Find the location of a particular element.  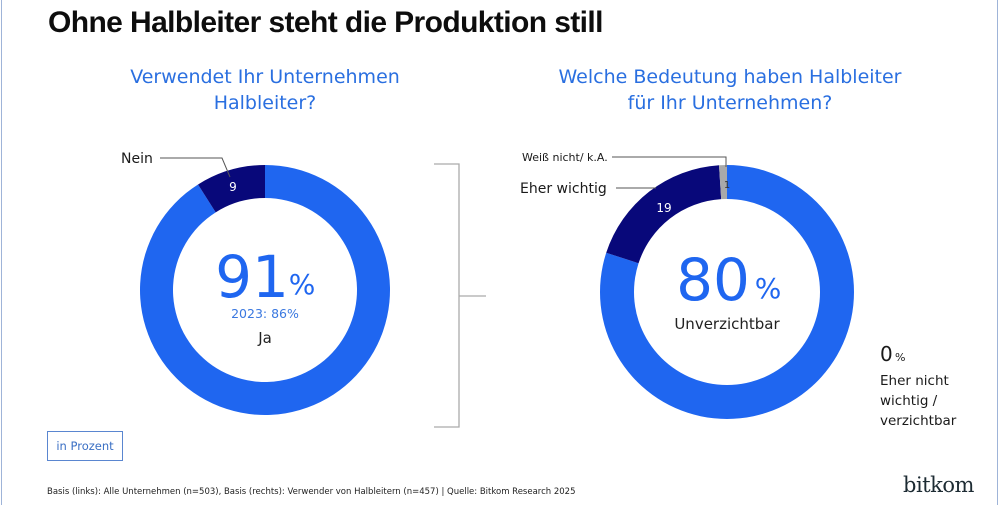

slice-label-weiss-nicht: 1 is located at coordinates (727, 185).